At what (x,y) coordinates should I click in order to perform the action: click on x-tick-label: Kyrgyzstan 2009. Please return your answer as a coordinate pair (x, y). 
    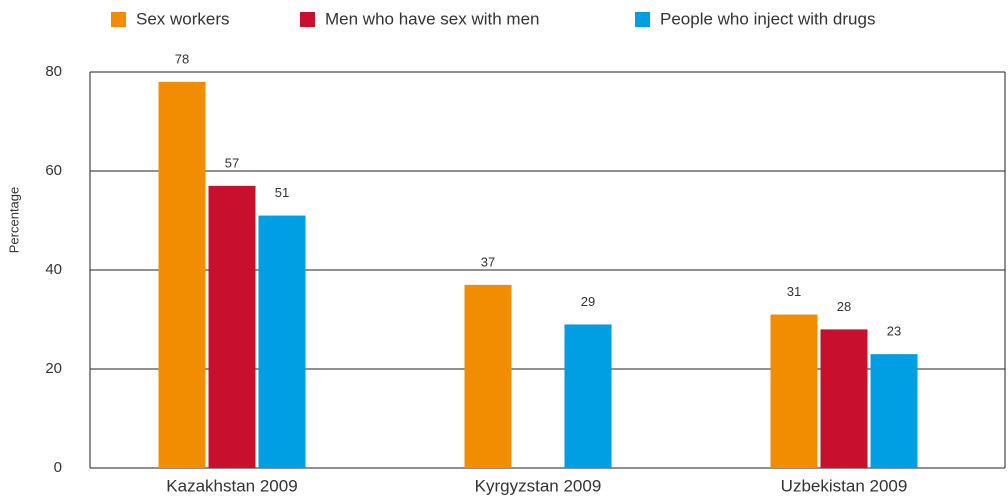
    Looking at the image, I should click on (538, 485).